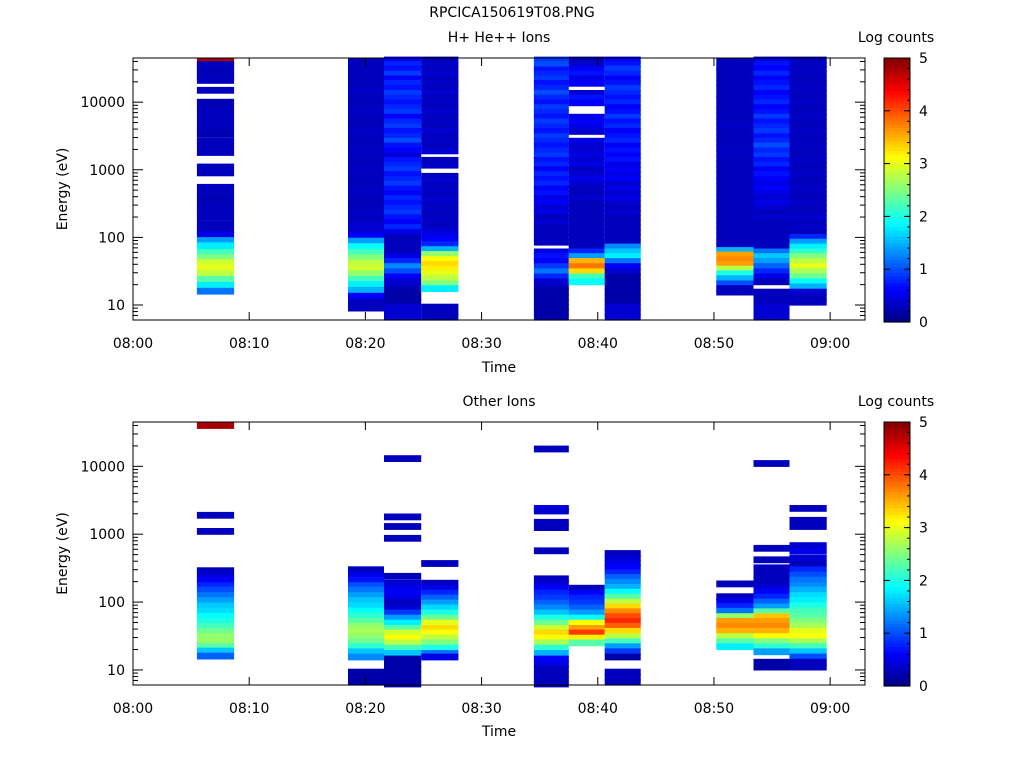 The width and height of the screenshot is (1024, 768). I want to click on colorbar-tick-label: 2, so click(923, 217).